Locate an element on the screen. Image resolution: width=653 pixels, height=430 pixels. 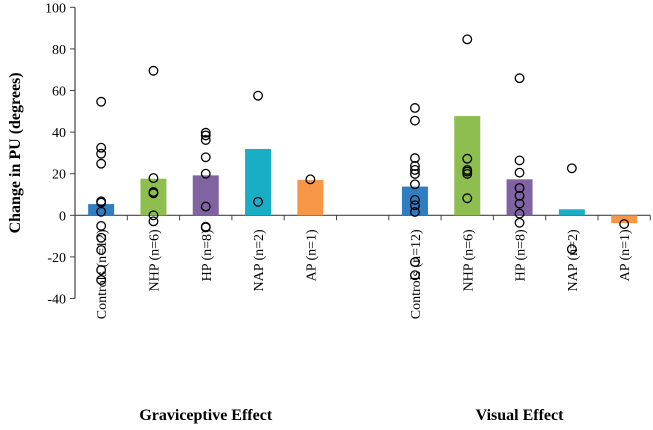
group-label: Graviceptive Effect is located at coordinates (206, 415).